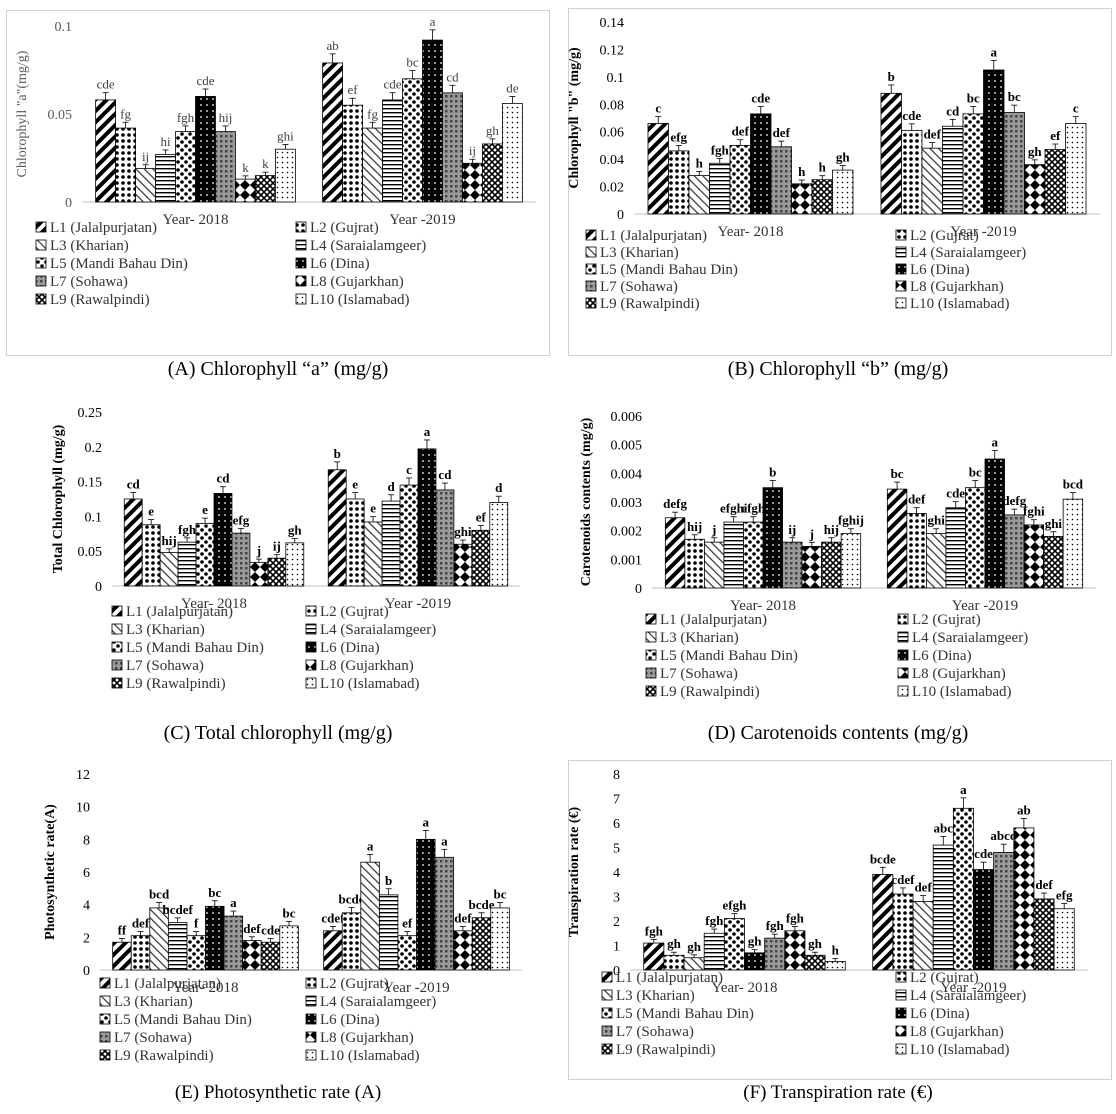  What do you see at coordinates (499, 487) in the screenshot?
I see `data-label: d` at bounding box center [499, 487].